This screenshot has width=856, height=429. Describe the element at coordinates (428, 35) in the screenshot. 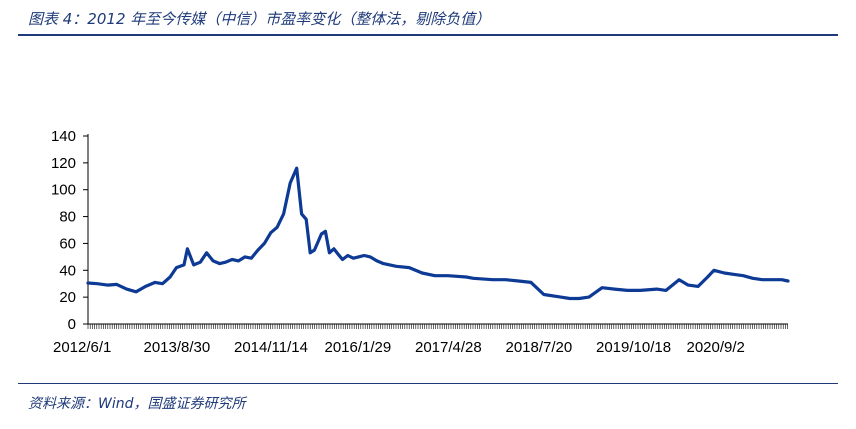

I see `title-rule` at that location.